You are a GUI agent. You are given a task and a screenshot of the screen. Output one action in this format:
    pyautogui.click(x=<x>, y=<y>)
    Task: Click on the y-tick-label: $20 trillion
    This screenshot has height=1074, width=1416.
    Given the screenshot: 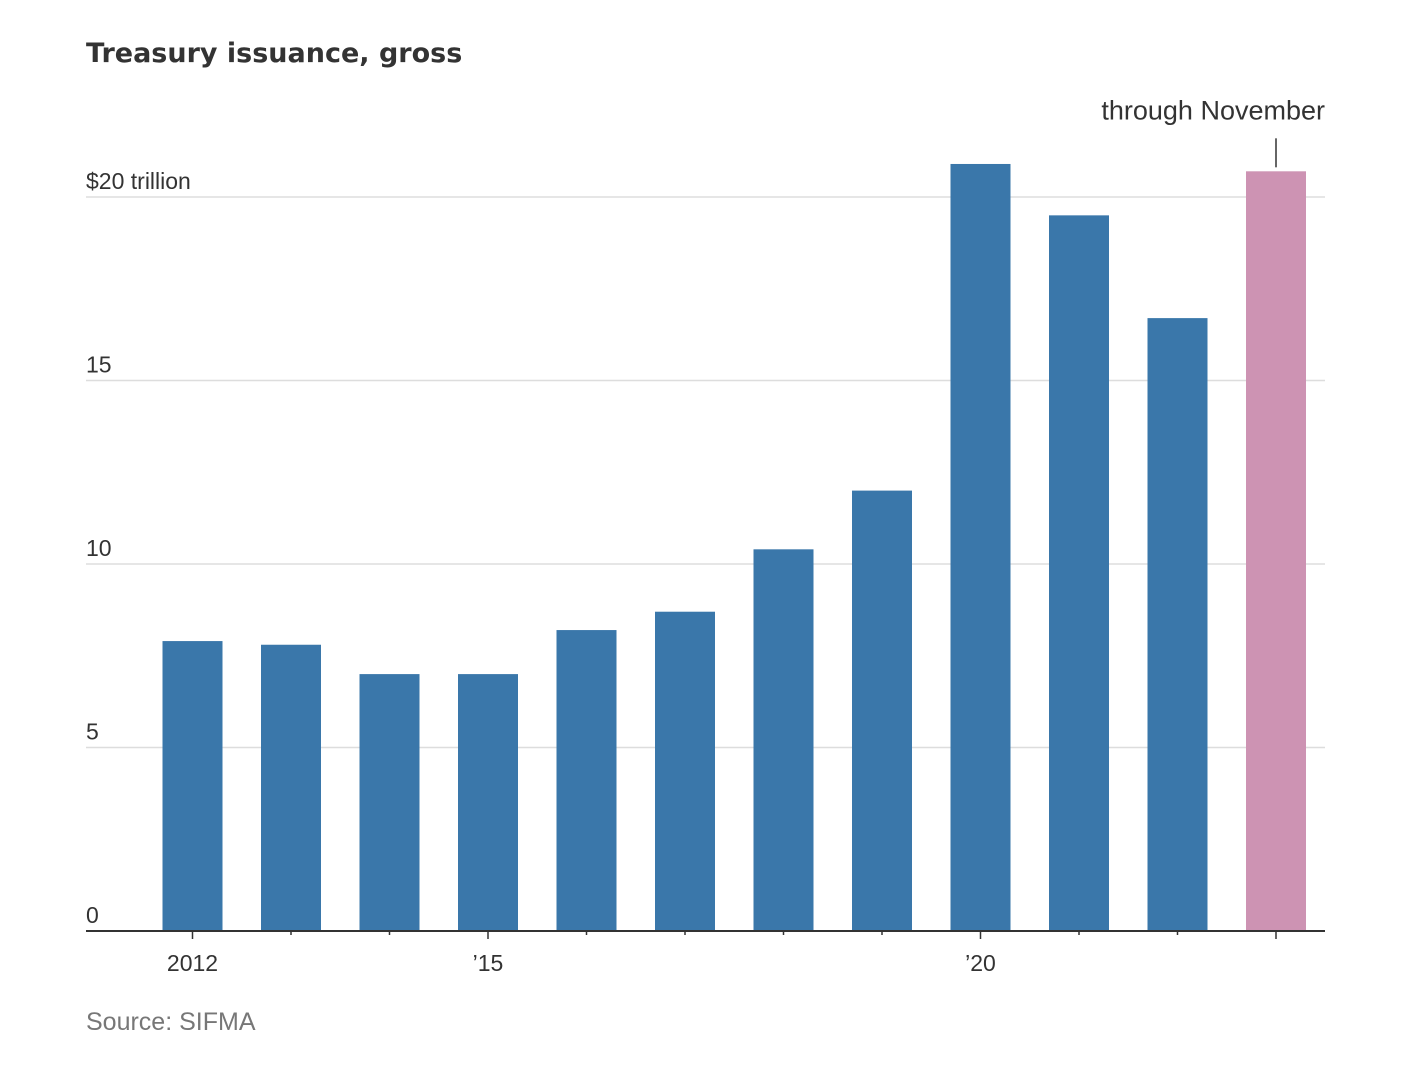 What is the action you would take?
    pyautogui.click(x=138, y=181)
    